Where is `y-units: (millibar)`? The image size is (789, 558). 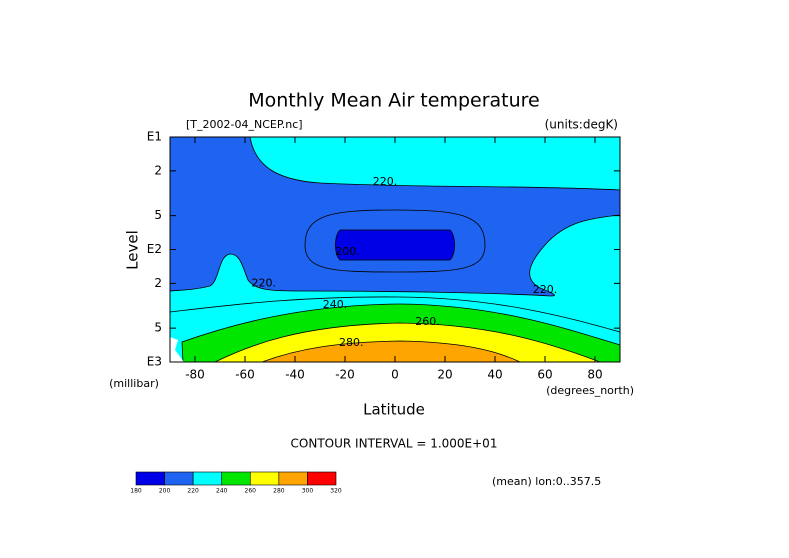 y-units: (millibar) is located at coordinates (134, 383).